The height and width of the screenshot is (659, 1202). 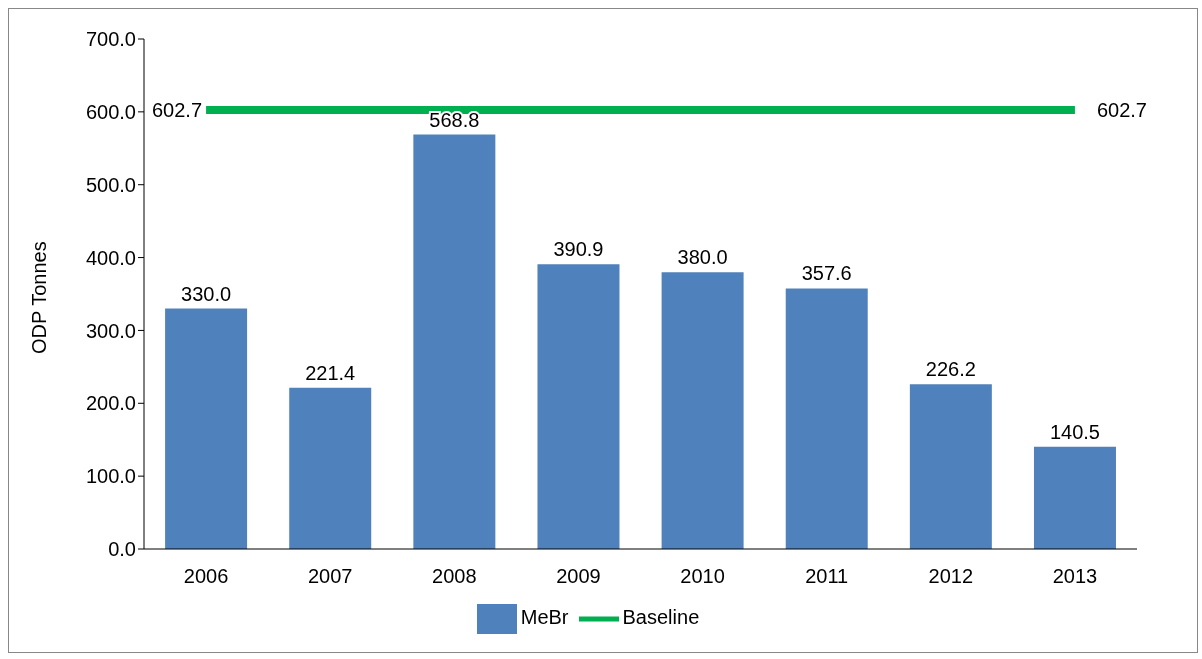 I want to click on x-tick-label: 2008, so click(x=454, y=576).